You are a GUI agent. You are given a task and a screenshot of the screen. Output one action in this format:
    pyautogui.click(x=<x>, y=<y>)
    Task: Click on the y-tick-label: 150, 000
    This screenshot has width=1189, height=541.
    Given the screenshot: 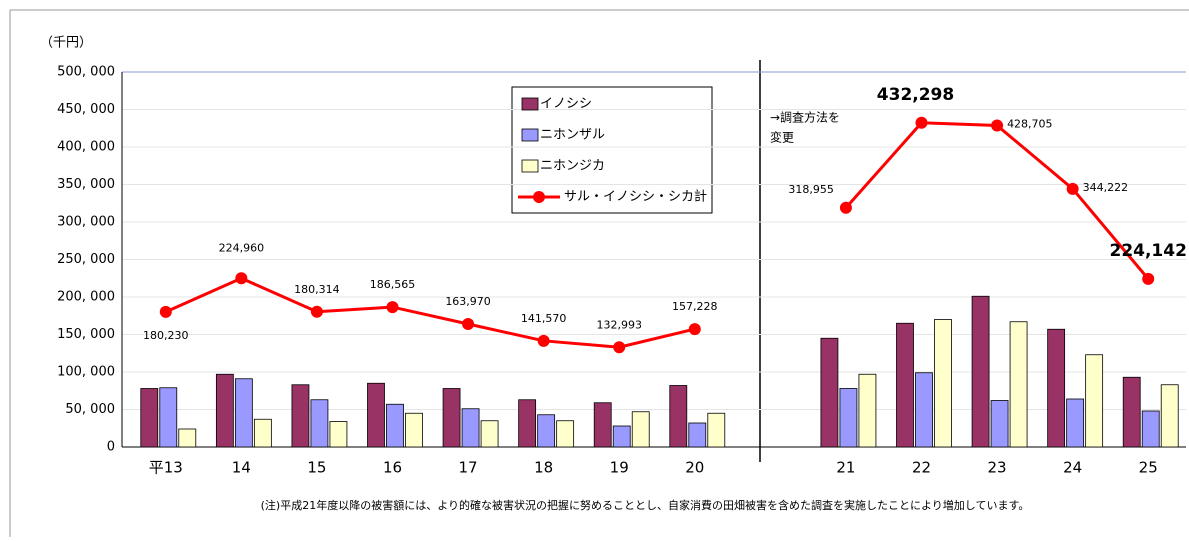 What is the action you would take?
    pyautogui.click(x=86, y=334)
    